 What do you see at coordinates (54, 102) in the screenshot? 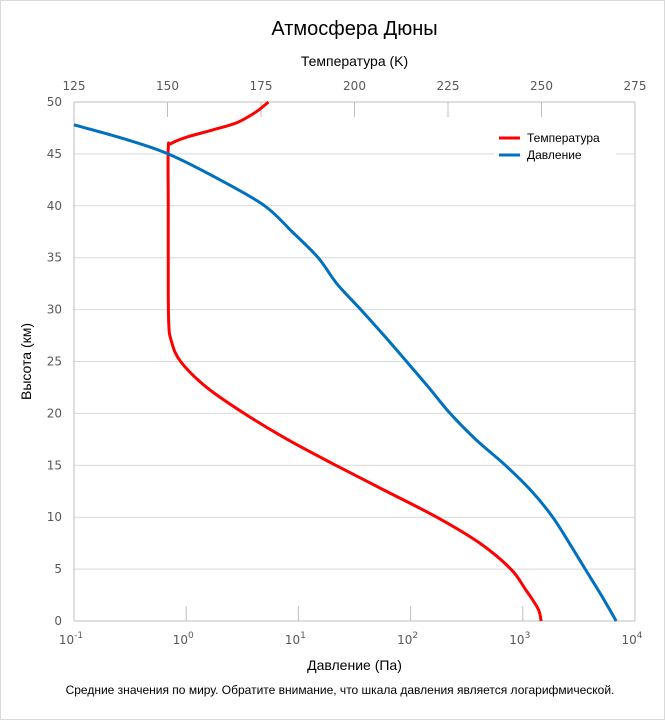
I see `y-tick-label: 50` at bounding box center [54, 102].